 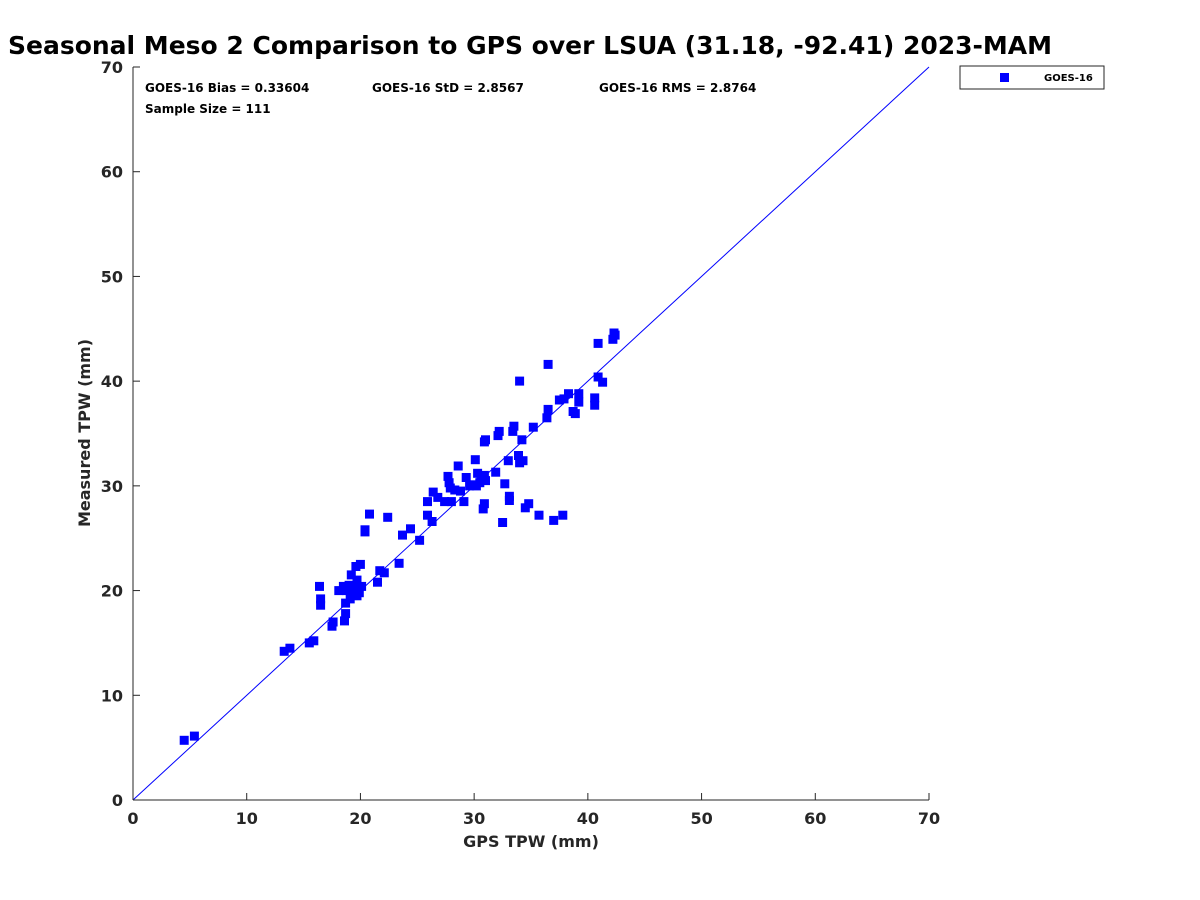 What do you see at coordinates (112, 591) in the screenshot?
I see `y-tick-label: 20` at bounding box center [112, 591].